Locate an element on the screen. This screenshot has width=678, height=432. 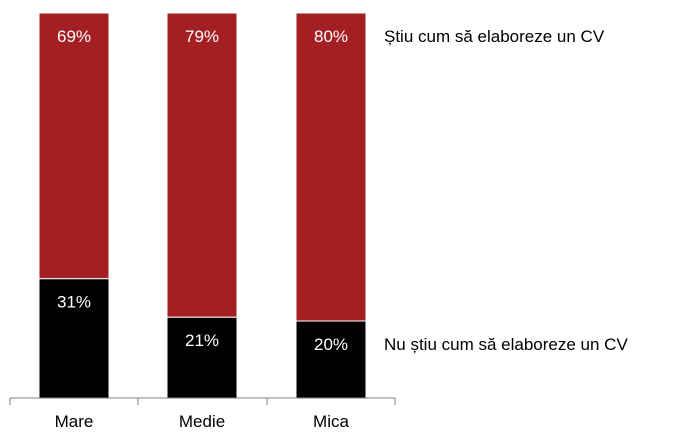
category-label: Medie is located at coordinates (202, 421).